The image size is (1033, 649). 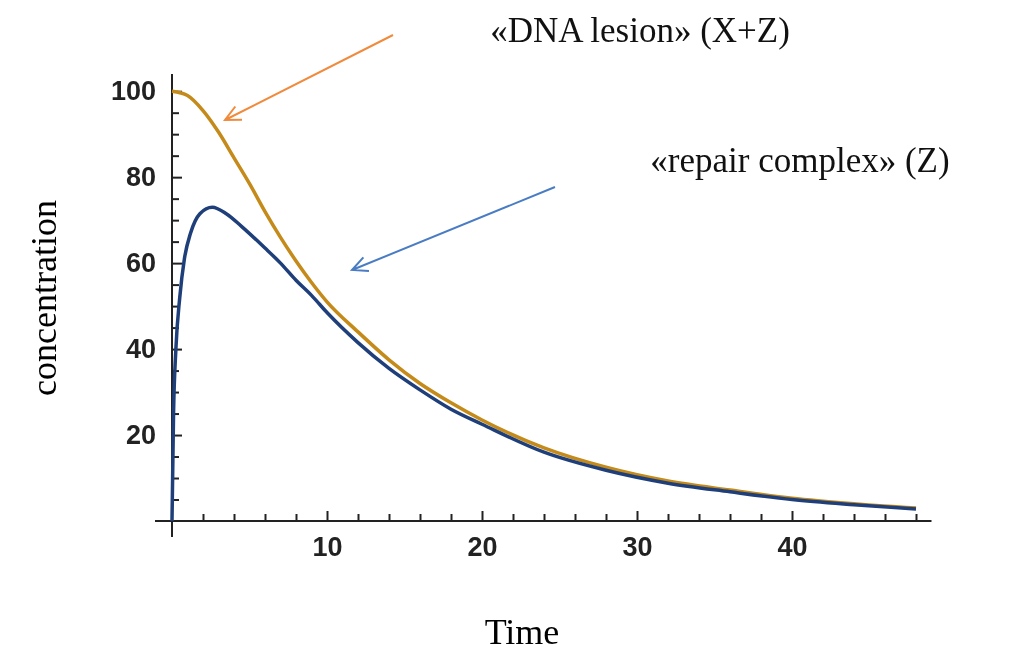 What do you see at coordinates (792, 547) in the screenshot?
I see `x-tick-label: 40` at bounding box center [792, 547].